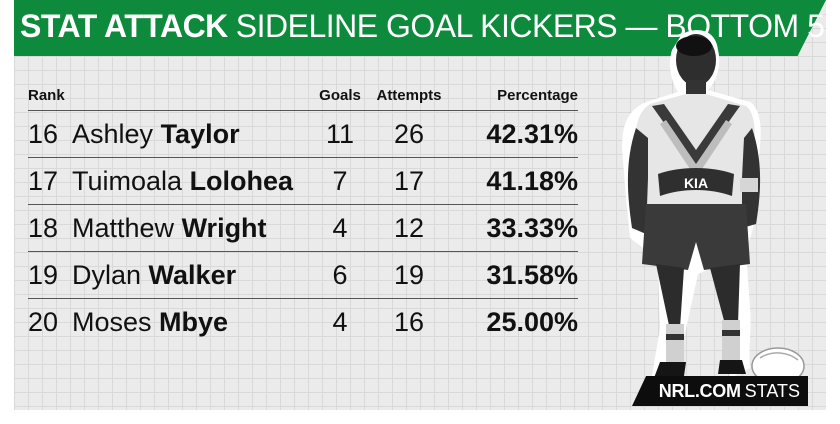  What do you see at coordinates (50, 321) in the screenshot?
I see `rank-cell: 20` at bounding box center [50, 321].